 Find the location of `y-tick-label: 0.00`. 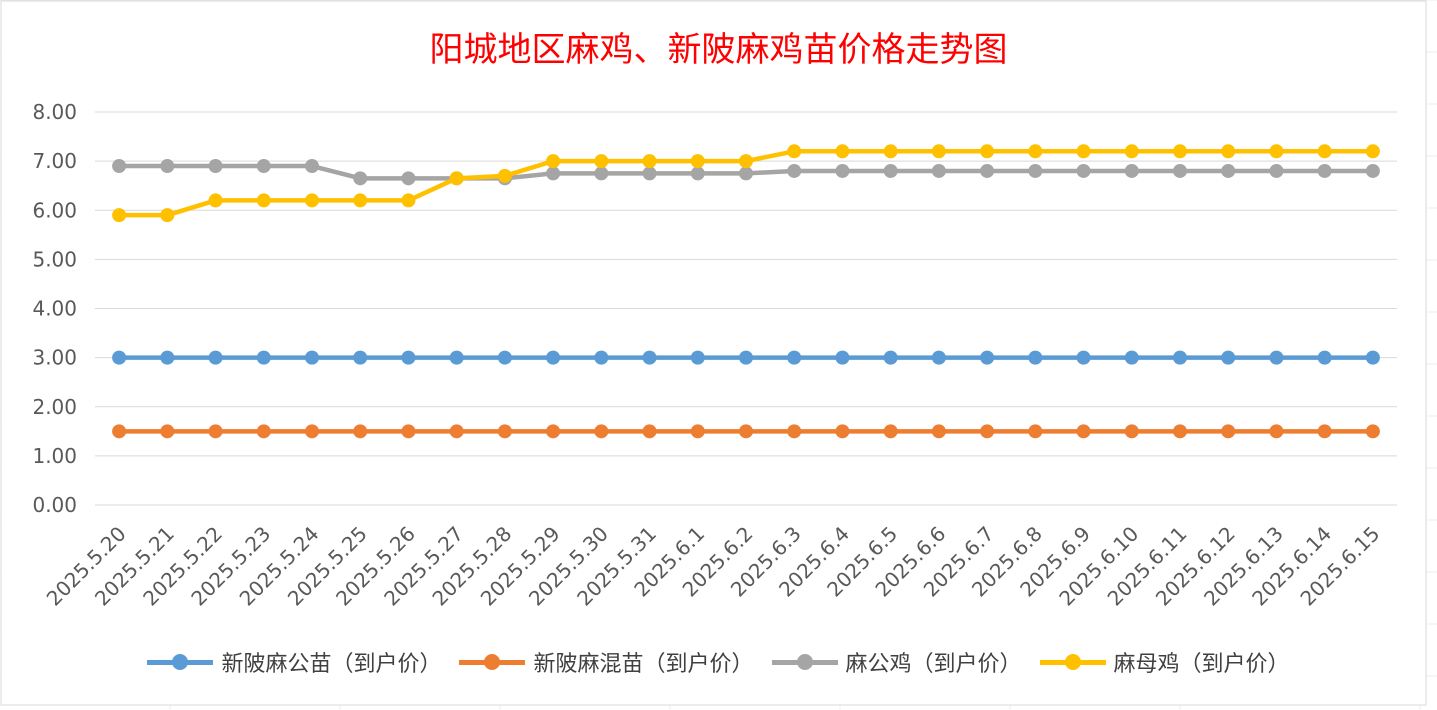

y-tick-label: 0.00 is located at coordinates (54, 505).